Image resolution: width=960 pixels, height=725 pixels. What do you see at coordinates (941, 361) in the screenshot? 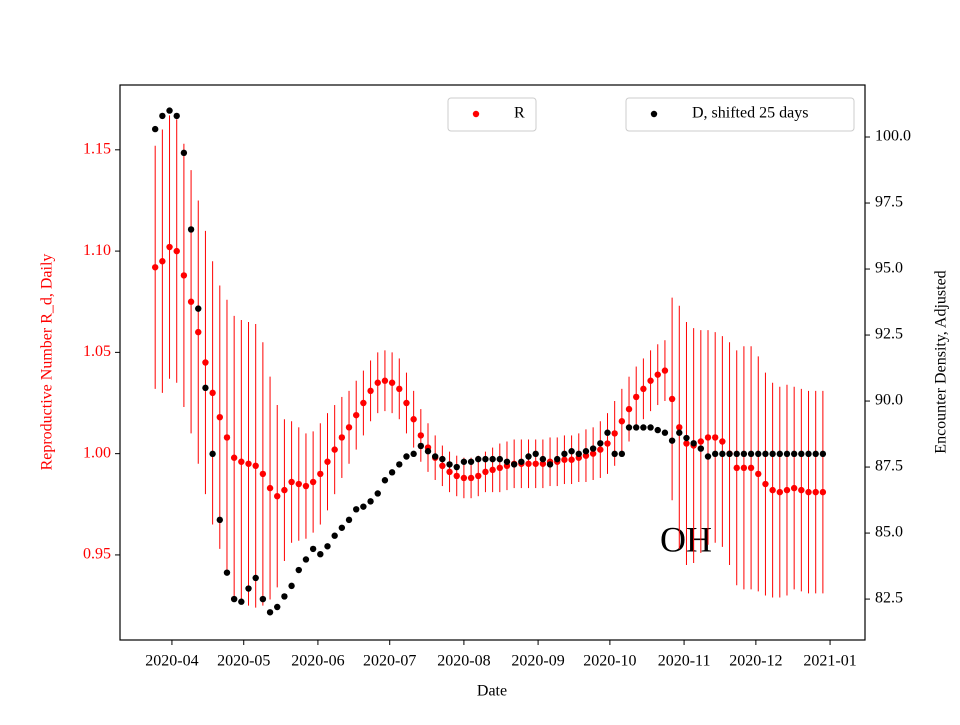
I see `y2-axis-label: Encounter Density, Adjusted` at bounding box center [941, 361].